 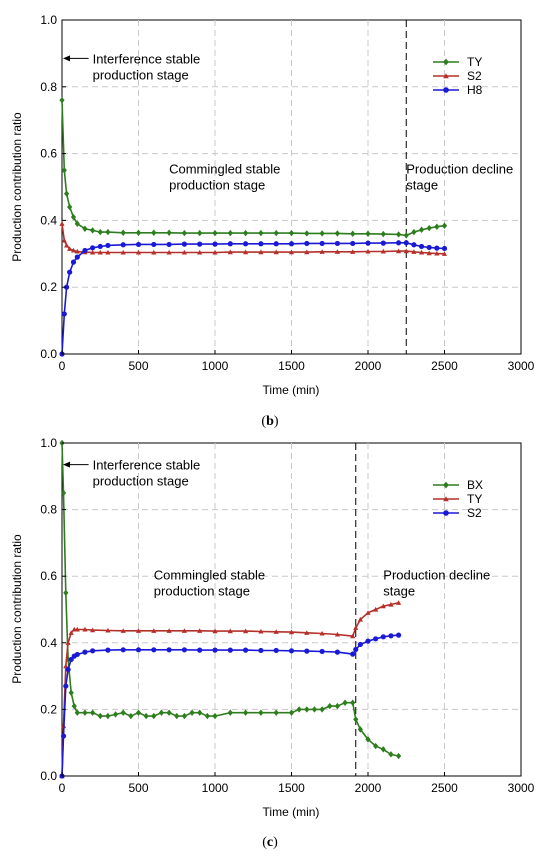 What do you see at coordinates (269, 421) in the screenshot?
I see `panel-caption: (b)` at bounding box center [269, 421].